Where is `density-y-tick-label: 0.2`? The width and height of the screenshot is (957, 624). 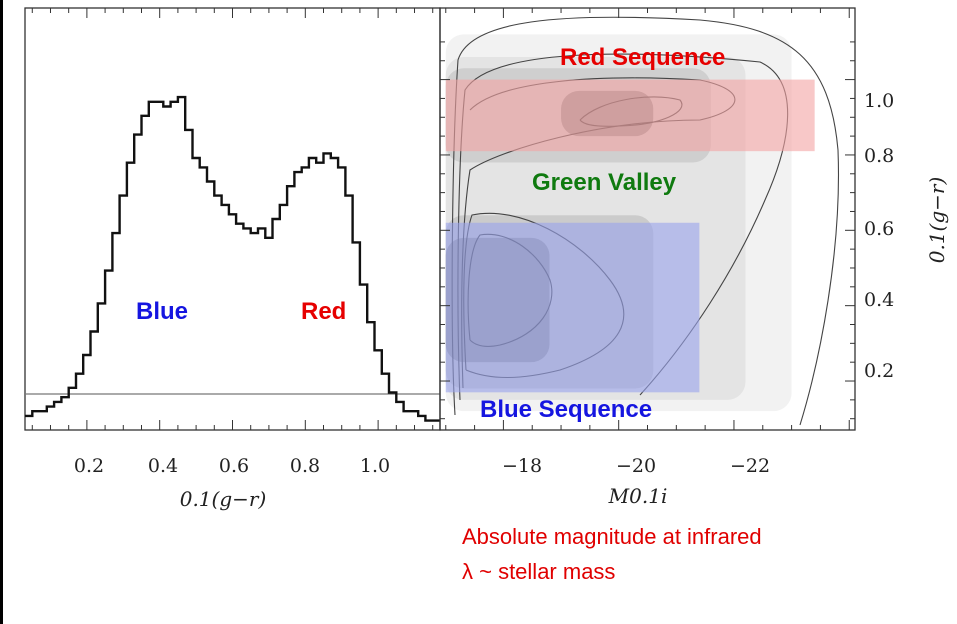
density-y-tick-label: 0.2 is located at coordinates (879, 371).